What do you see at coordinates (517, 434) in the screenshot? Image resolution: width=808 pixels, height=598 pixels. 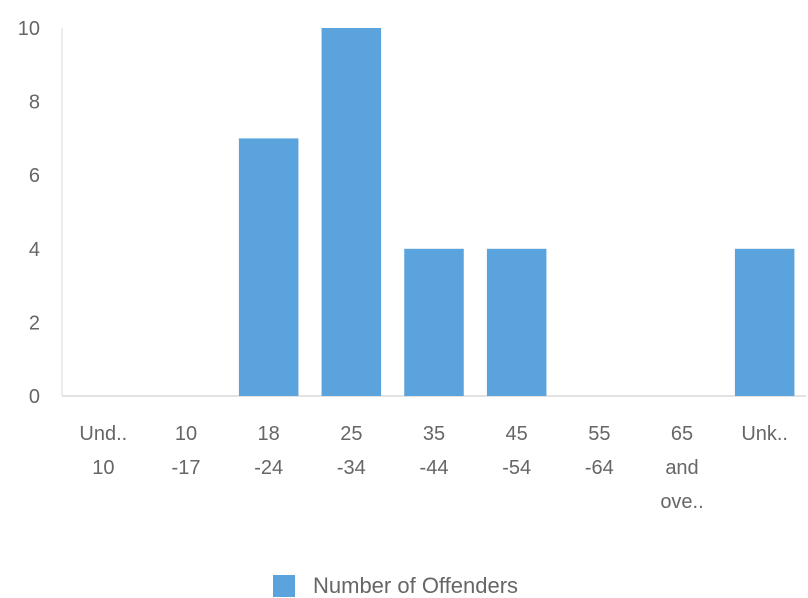 I see `x-tick-label: 45` at bounding box center [517, 434].